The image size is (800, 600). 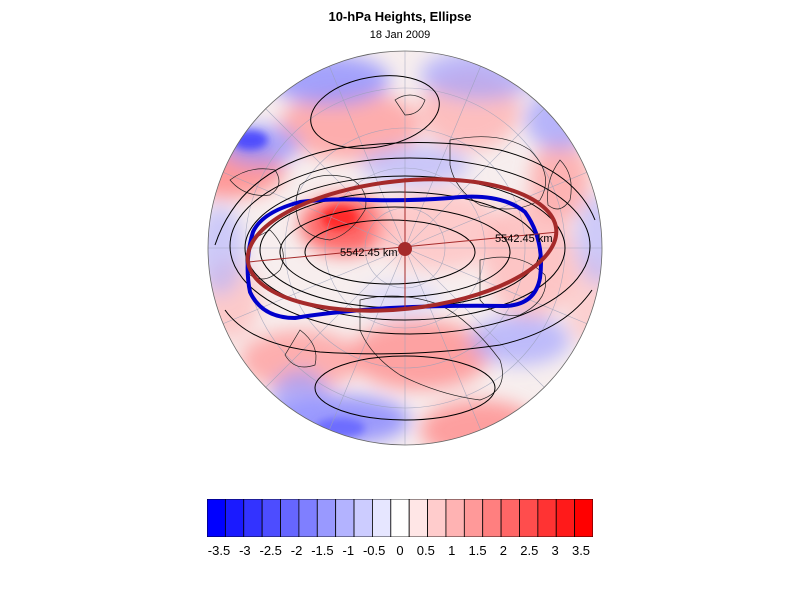 I want to click on vortex-centroid, so click(x=405, y=249).